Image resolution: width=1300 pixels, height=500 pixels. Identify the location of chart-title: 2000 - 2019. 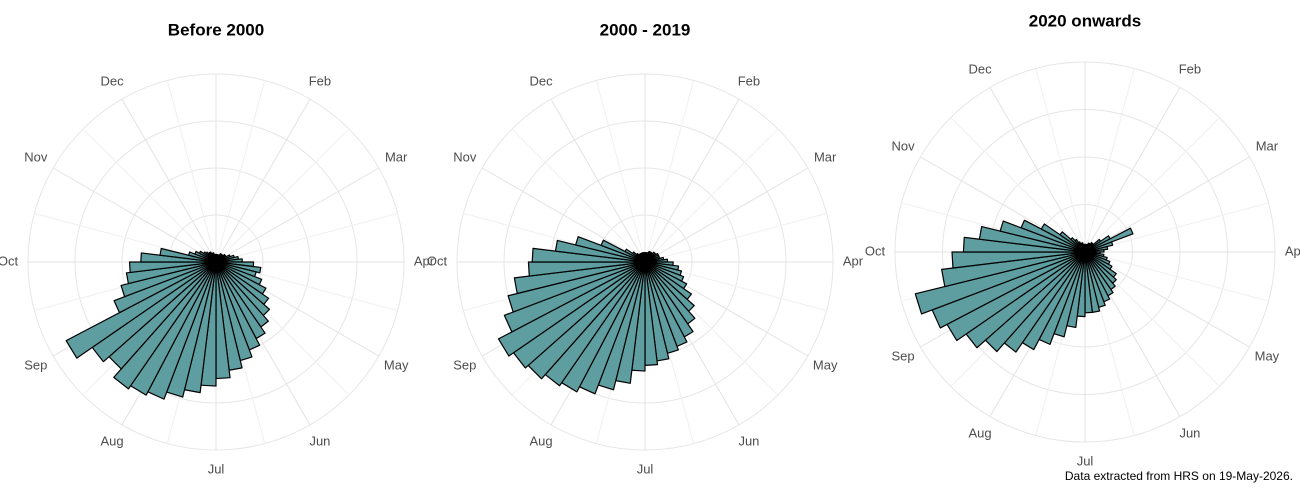
(645, 29).